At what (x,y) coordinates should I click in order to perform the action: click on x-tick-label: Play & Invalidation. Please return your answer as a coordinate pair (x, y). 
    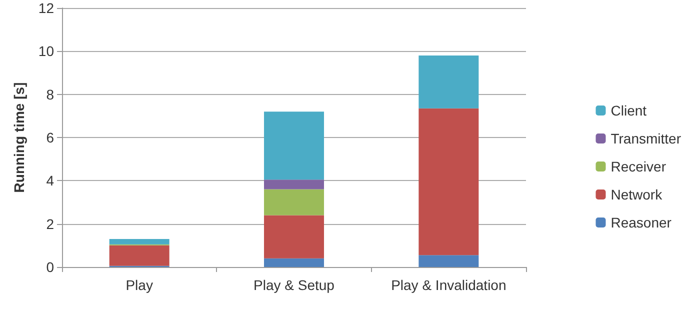
    Looking at the image, I should click on (448, 285).